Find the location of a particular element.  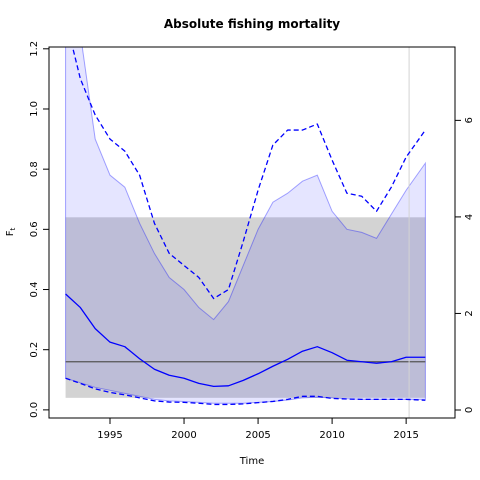

x-tick-label: 1995 is located at coordinates (109, 435).